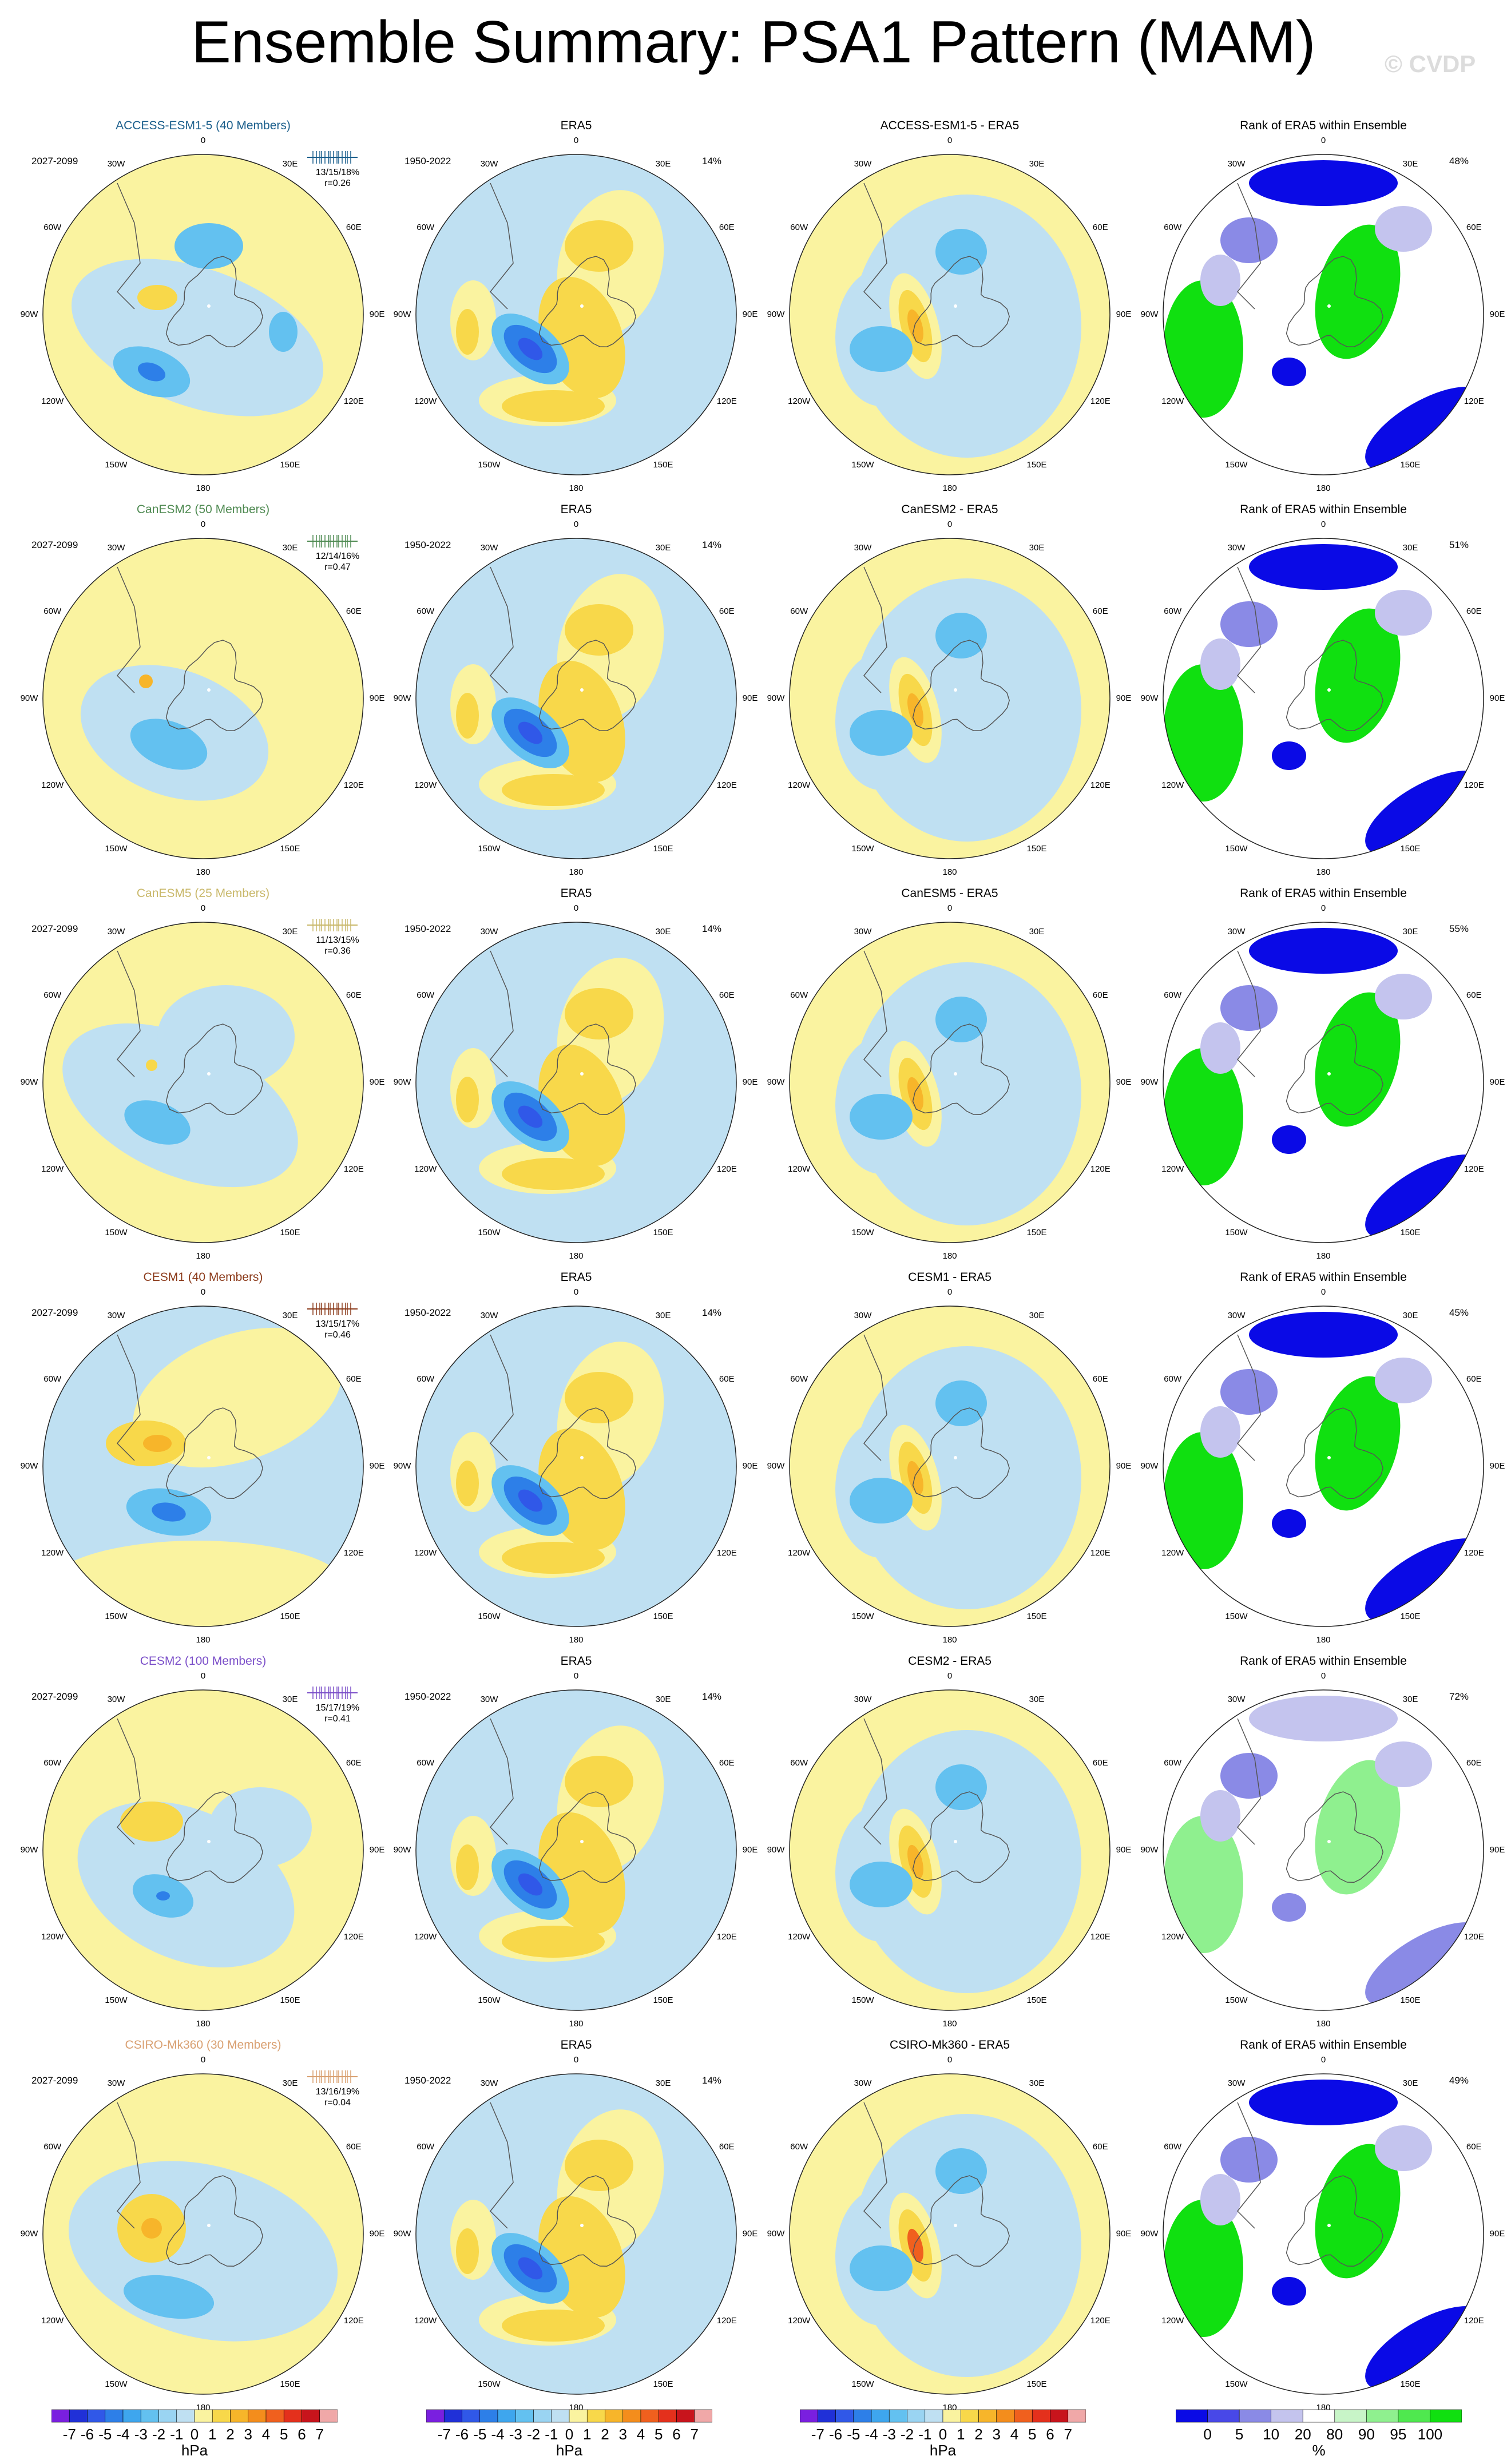  I want to click on positive-anomaly, so click(553, 2326).